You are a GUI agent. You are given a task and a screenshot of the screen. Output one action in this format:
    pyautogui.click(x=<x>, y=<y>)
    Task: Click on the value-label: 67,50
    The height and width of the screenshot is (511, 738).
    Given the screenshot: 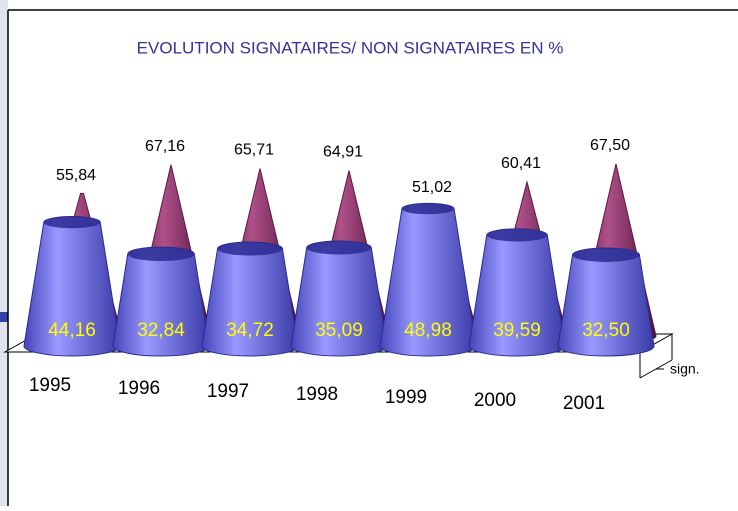 What is the action you would take?
    pyautogui.click(x=610, y=145)
    